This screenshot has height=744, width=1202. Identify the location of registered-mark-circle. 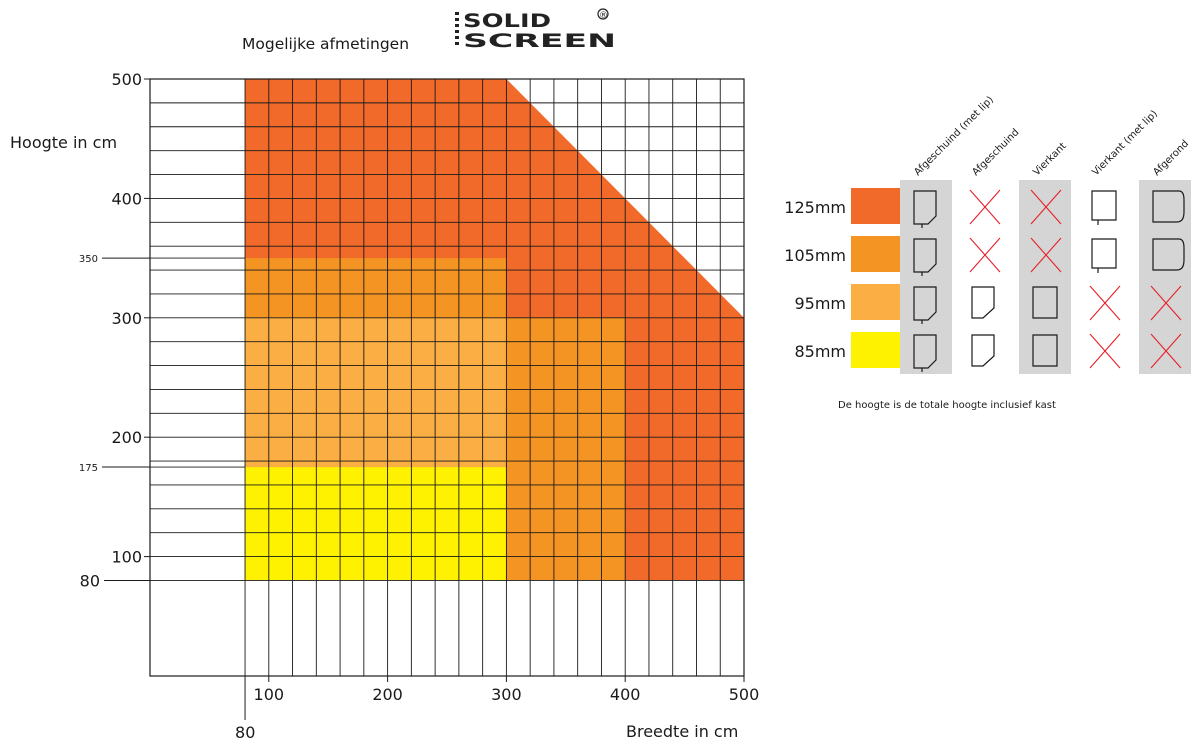
(603, 14).